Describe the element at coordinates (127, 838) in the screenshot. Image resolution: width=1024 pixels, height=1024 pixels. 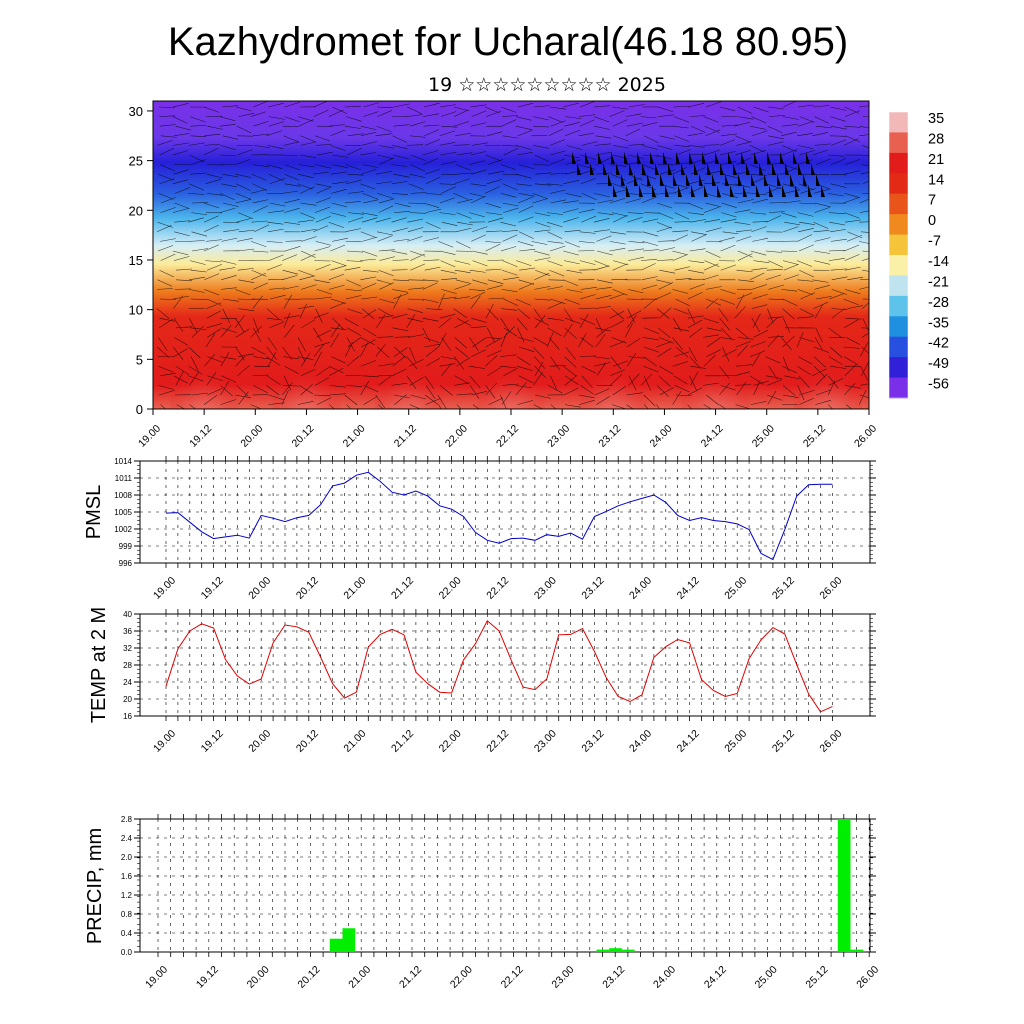
I see `y-tick-label: 2.4` at that location.